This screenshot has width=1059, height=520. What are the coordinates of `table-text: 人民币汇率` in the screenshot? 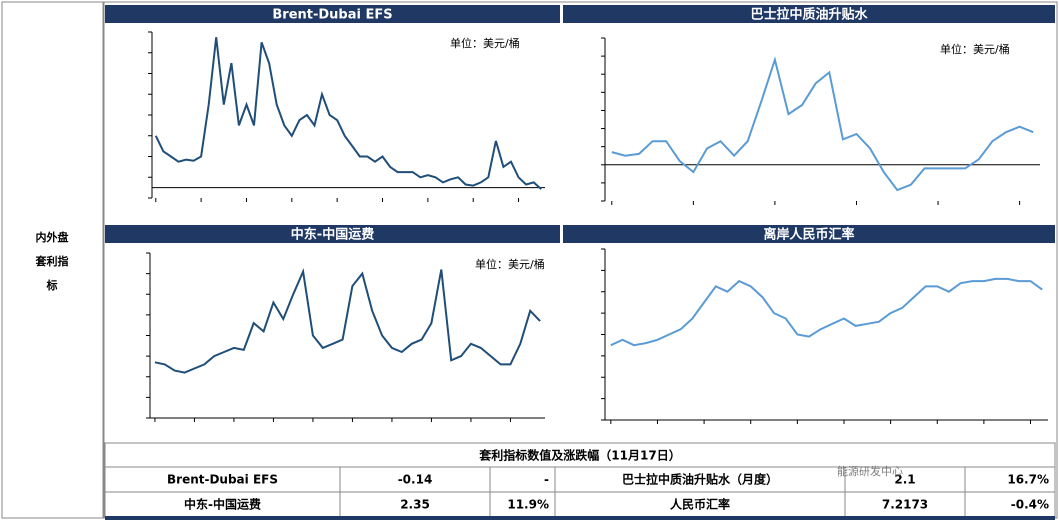 It's located at (700, 504).